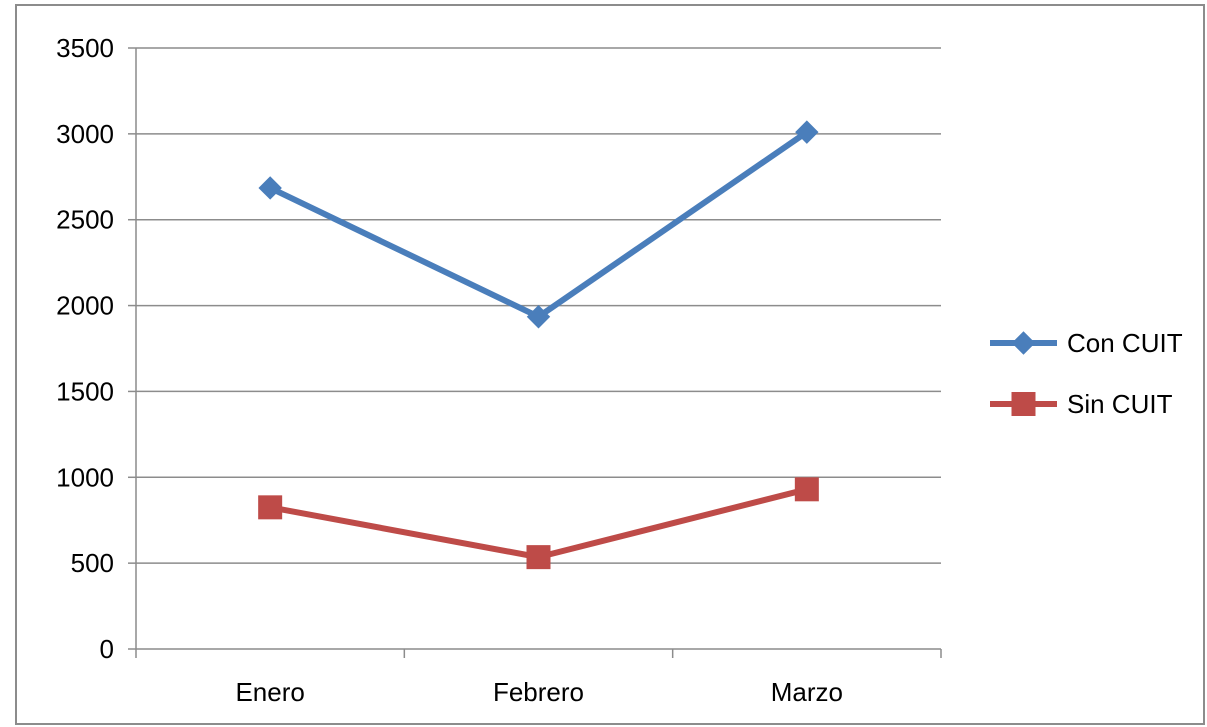 This screenshot has width=1207, height=727. Describe the element at coordinates (807, 692) in the screenshot. I see `x-tick-label-marzo: Marzo` at that location.